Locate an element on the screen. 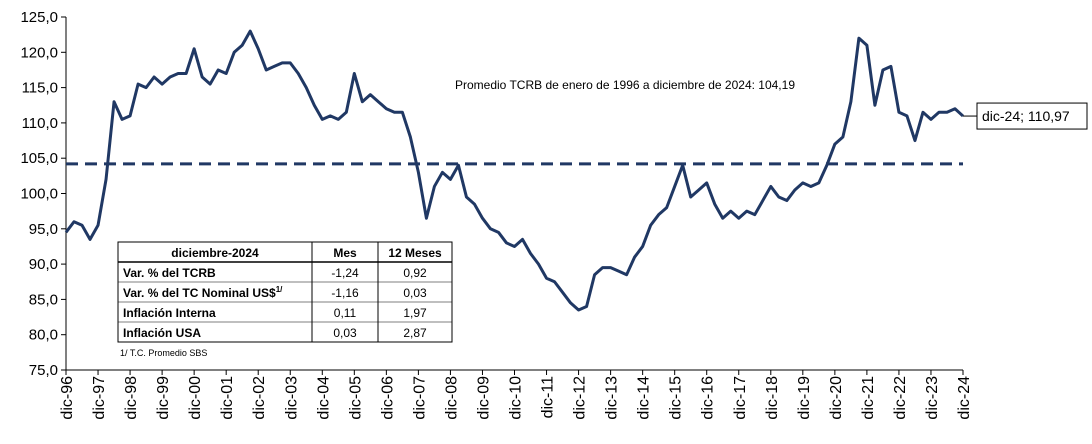 This screenshot has width=1092, height=444. x-tick-label: dic-23 is located at coordinates (932, 398).